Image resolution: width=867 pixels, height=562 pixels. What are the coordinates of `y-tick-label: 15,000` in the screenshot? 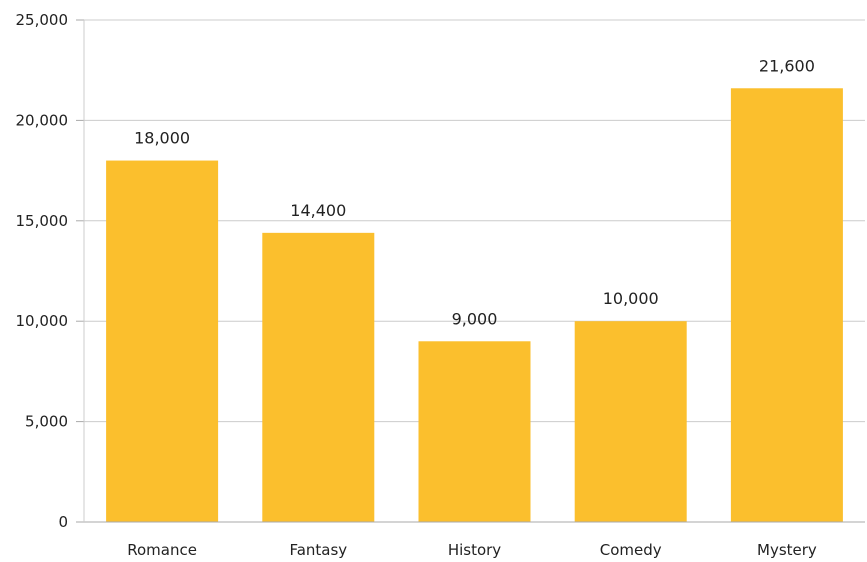 It's located at (42, 221).